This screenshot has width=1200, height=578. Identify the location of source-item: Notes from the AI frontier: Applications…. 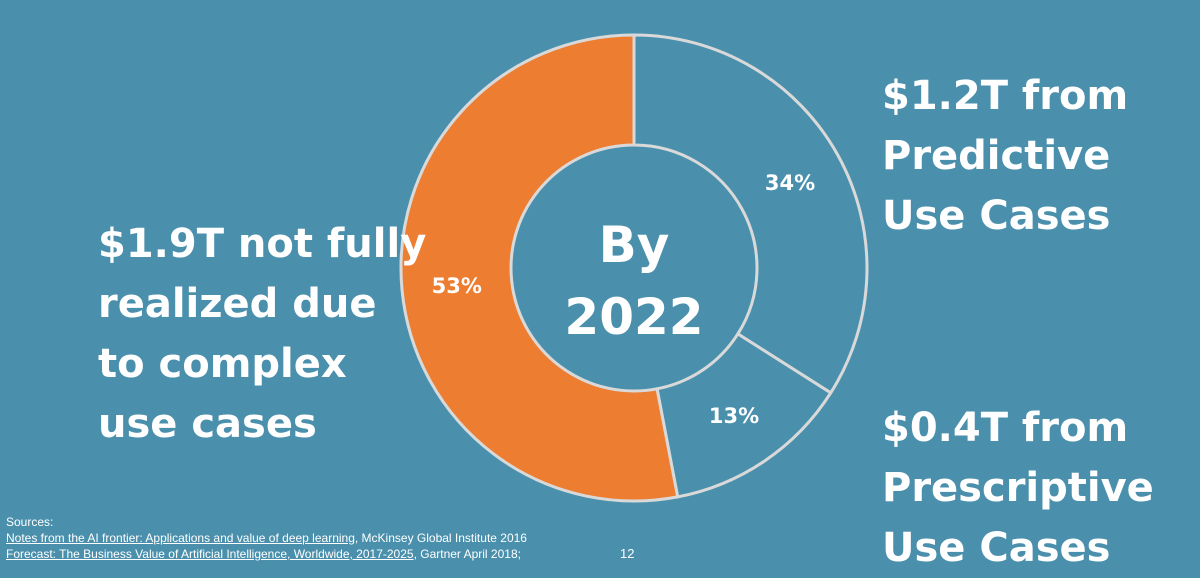
(266, 538).